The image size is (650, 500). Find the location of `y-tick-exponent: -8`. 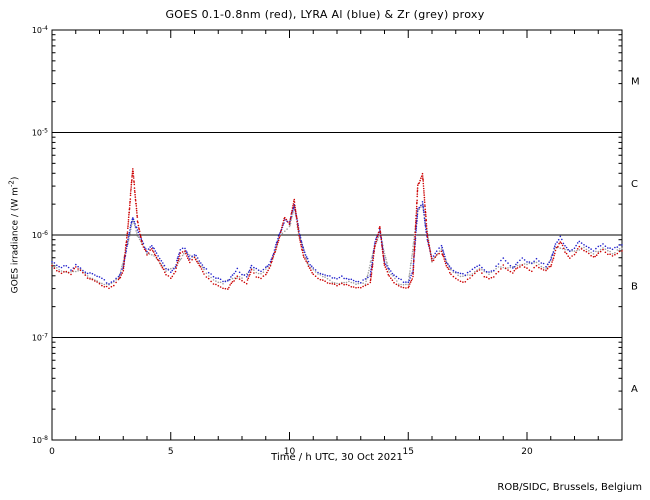

y-tick-exponent: -8 is located at coordinates (45, 438).